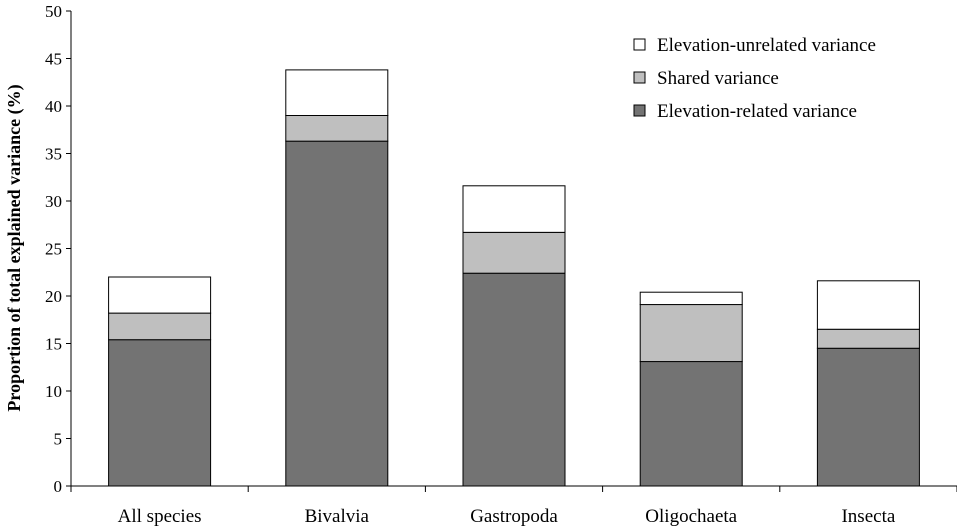  What do you see at coordinates (53, 391) in the screenshot?
I see `y-tick-label: 10` at bounding box center [53, 391].